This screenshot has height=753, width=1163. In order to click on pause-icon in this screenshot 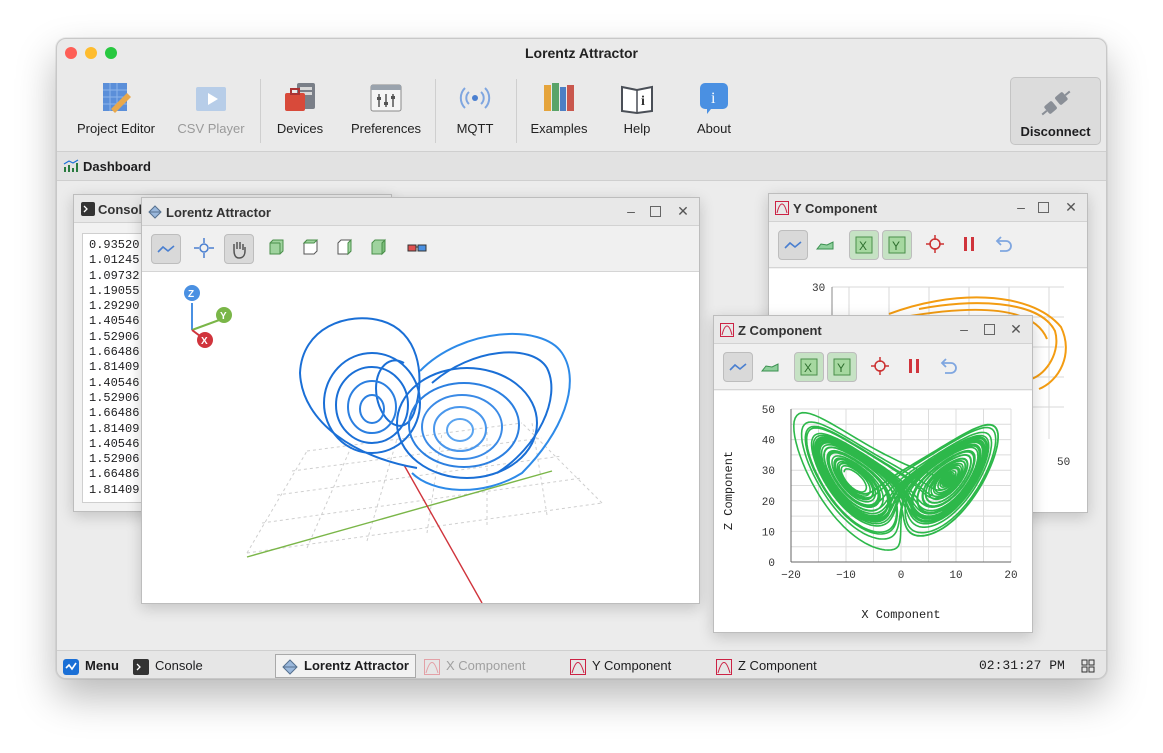, I will do `click(969, 244)`.